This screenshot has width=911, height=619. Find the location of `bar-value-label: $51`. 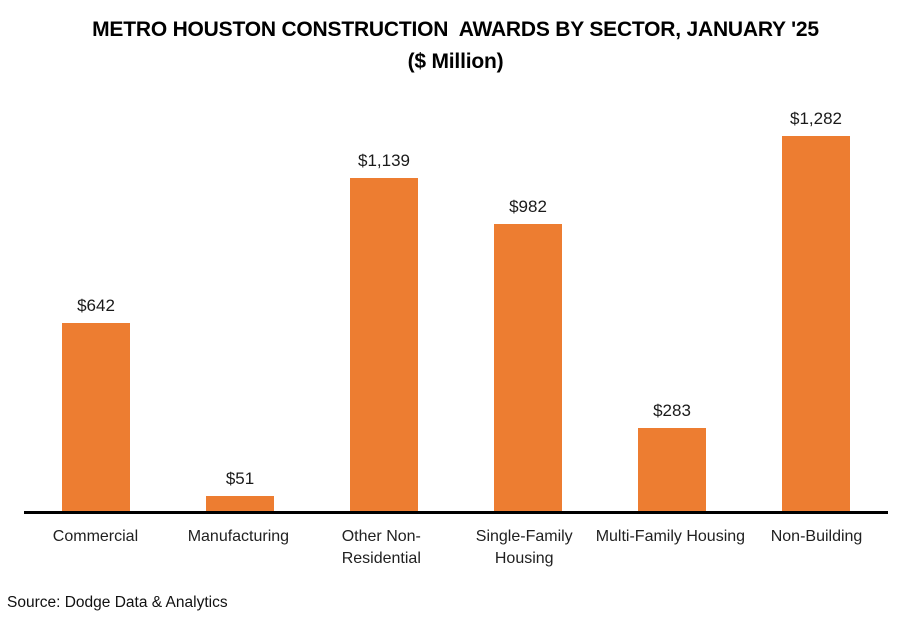

bar-value-label: $51 is located at coordinates (240, 479).